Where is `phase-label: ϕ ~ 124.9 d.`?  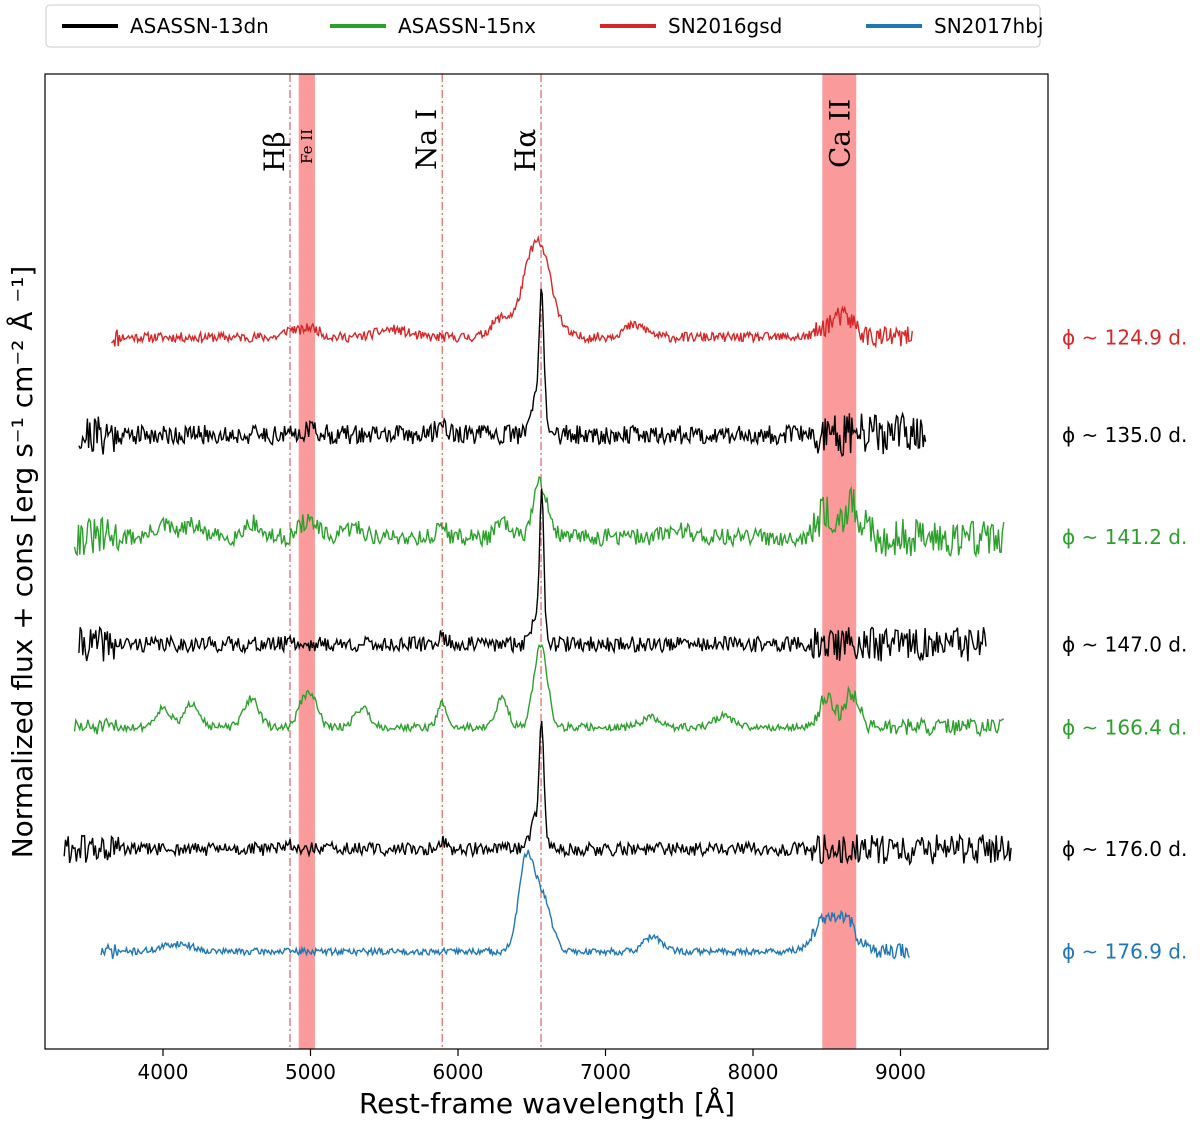
phase-label: ϕ ~ 124.9 d. is located at coordinates (1124, 337).